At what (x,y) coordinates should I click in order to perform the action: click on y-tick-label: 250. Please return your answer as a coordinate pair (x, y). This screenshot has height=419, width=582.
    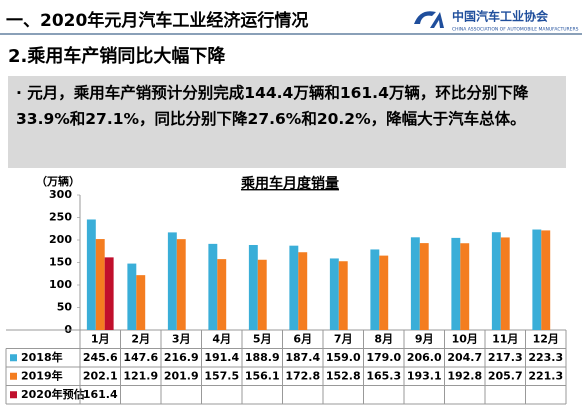
    Looking at the image, I should click on (60, 217).